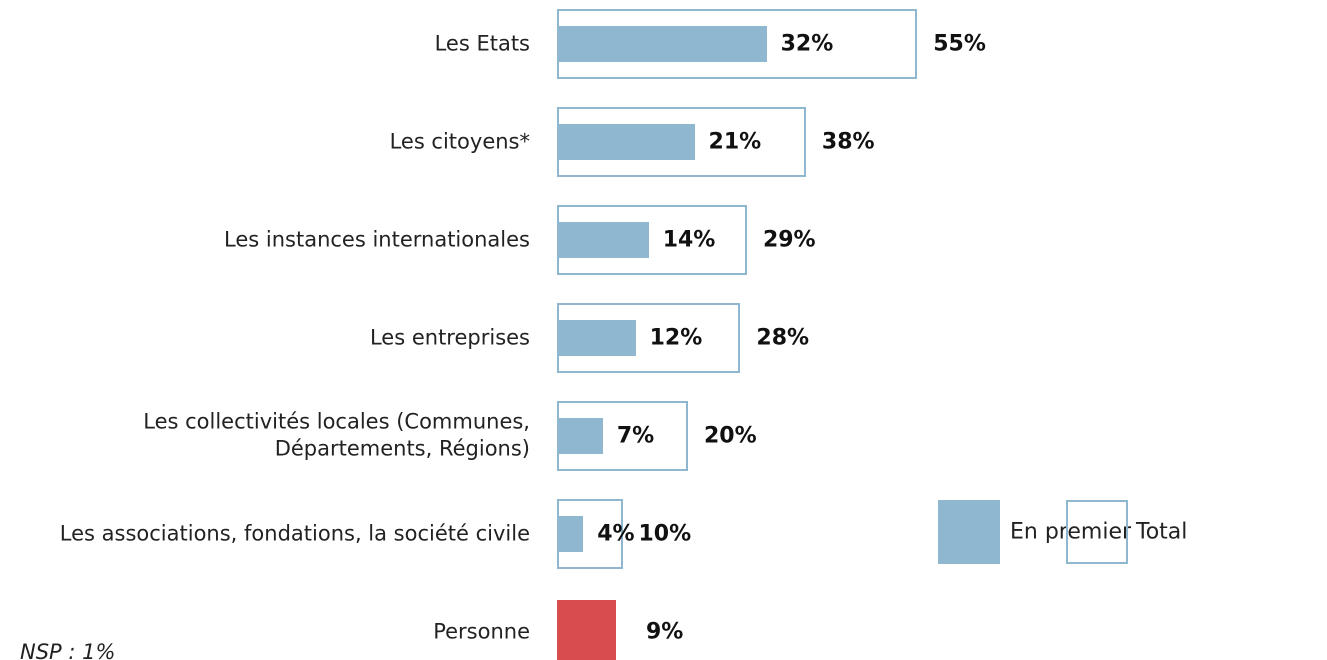 This screenshot has height=660, width=1327. I want to click on value-label: 55%, so click(959, 44).